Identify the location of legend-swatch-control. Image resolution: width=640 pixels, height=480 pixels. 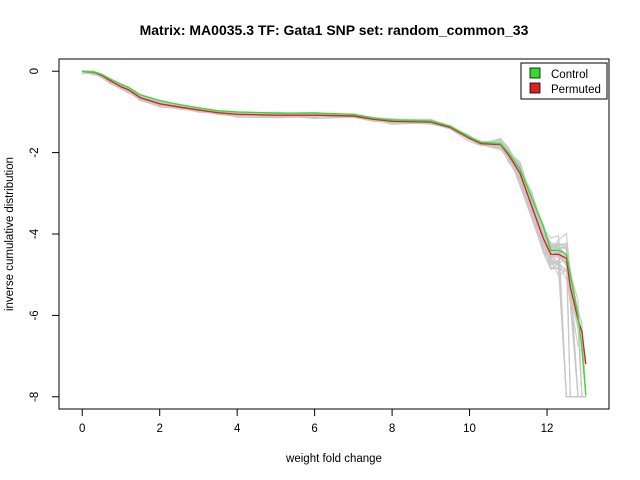
(535, 73).